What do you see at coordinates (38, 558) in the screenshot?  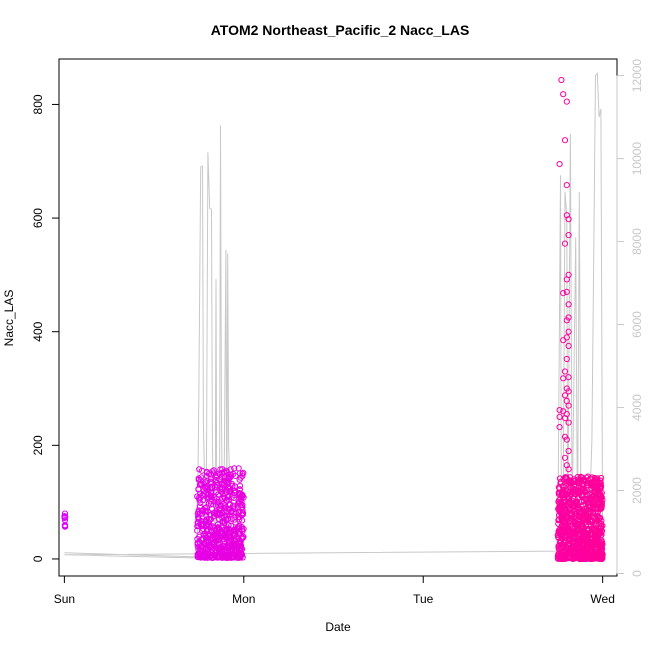 I see `y-tick-label: 0` at bounding box center [38, 558].